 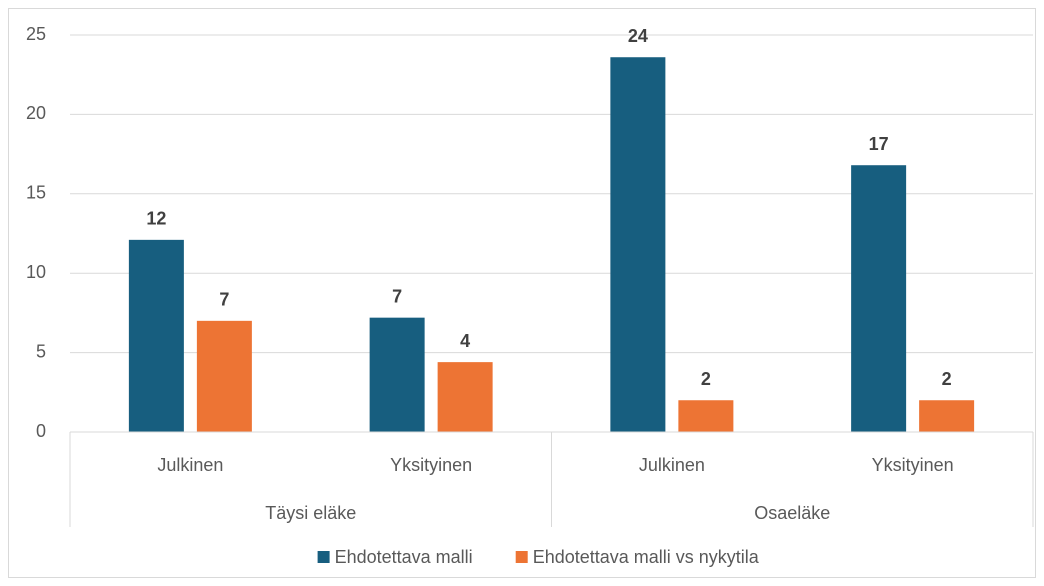 I want to click on y-tick-label: 15, so click(x=36, y=193).